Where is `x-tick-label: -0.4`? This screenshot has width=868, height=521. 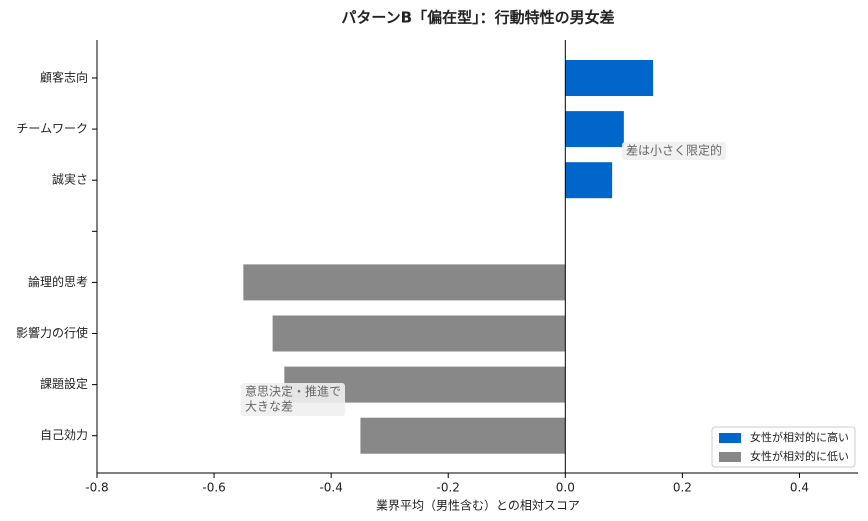
x-tick-label: -0.4 is located at coordinates (330, 488).